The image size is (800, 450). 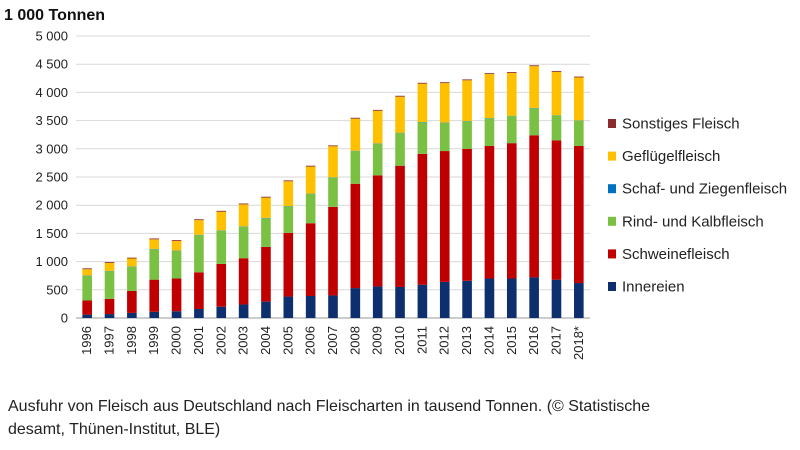 I want to click on x-tick-label: 2011, so click(x=421, y=340).